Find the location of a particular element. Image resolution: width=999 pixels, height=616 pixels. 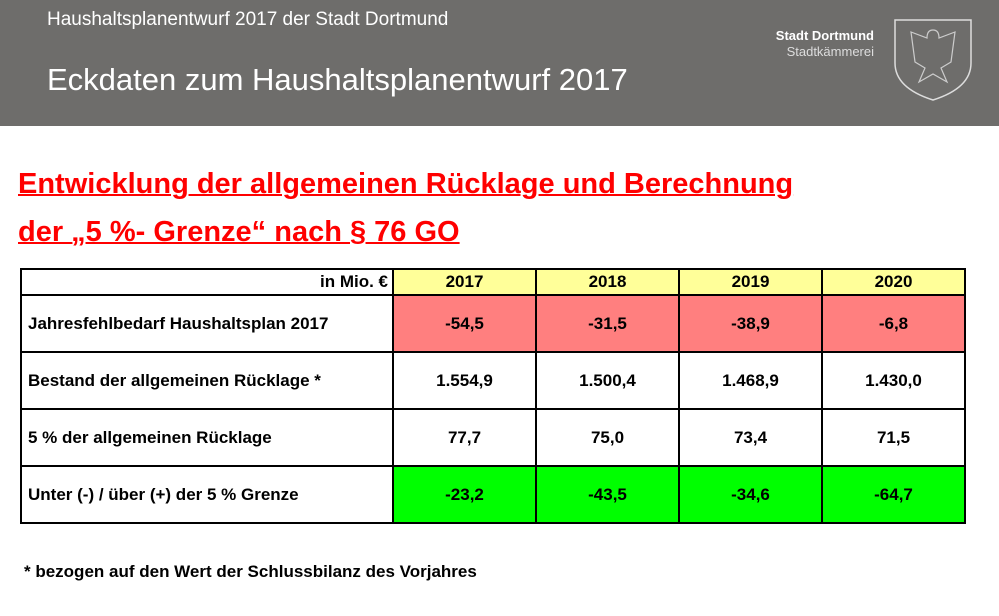

cell: -34,6 is located at coordinates (750, 494).